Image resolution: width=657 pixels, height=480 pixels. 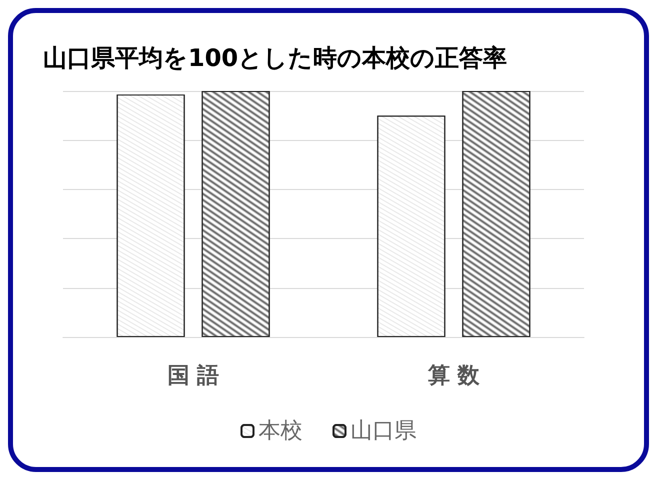 I want to click on legend-label: 山口県, so click(x=383, y=431).